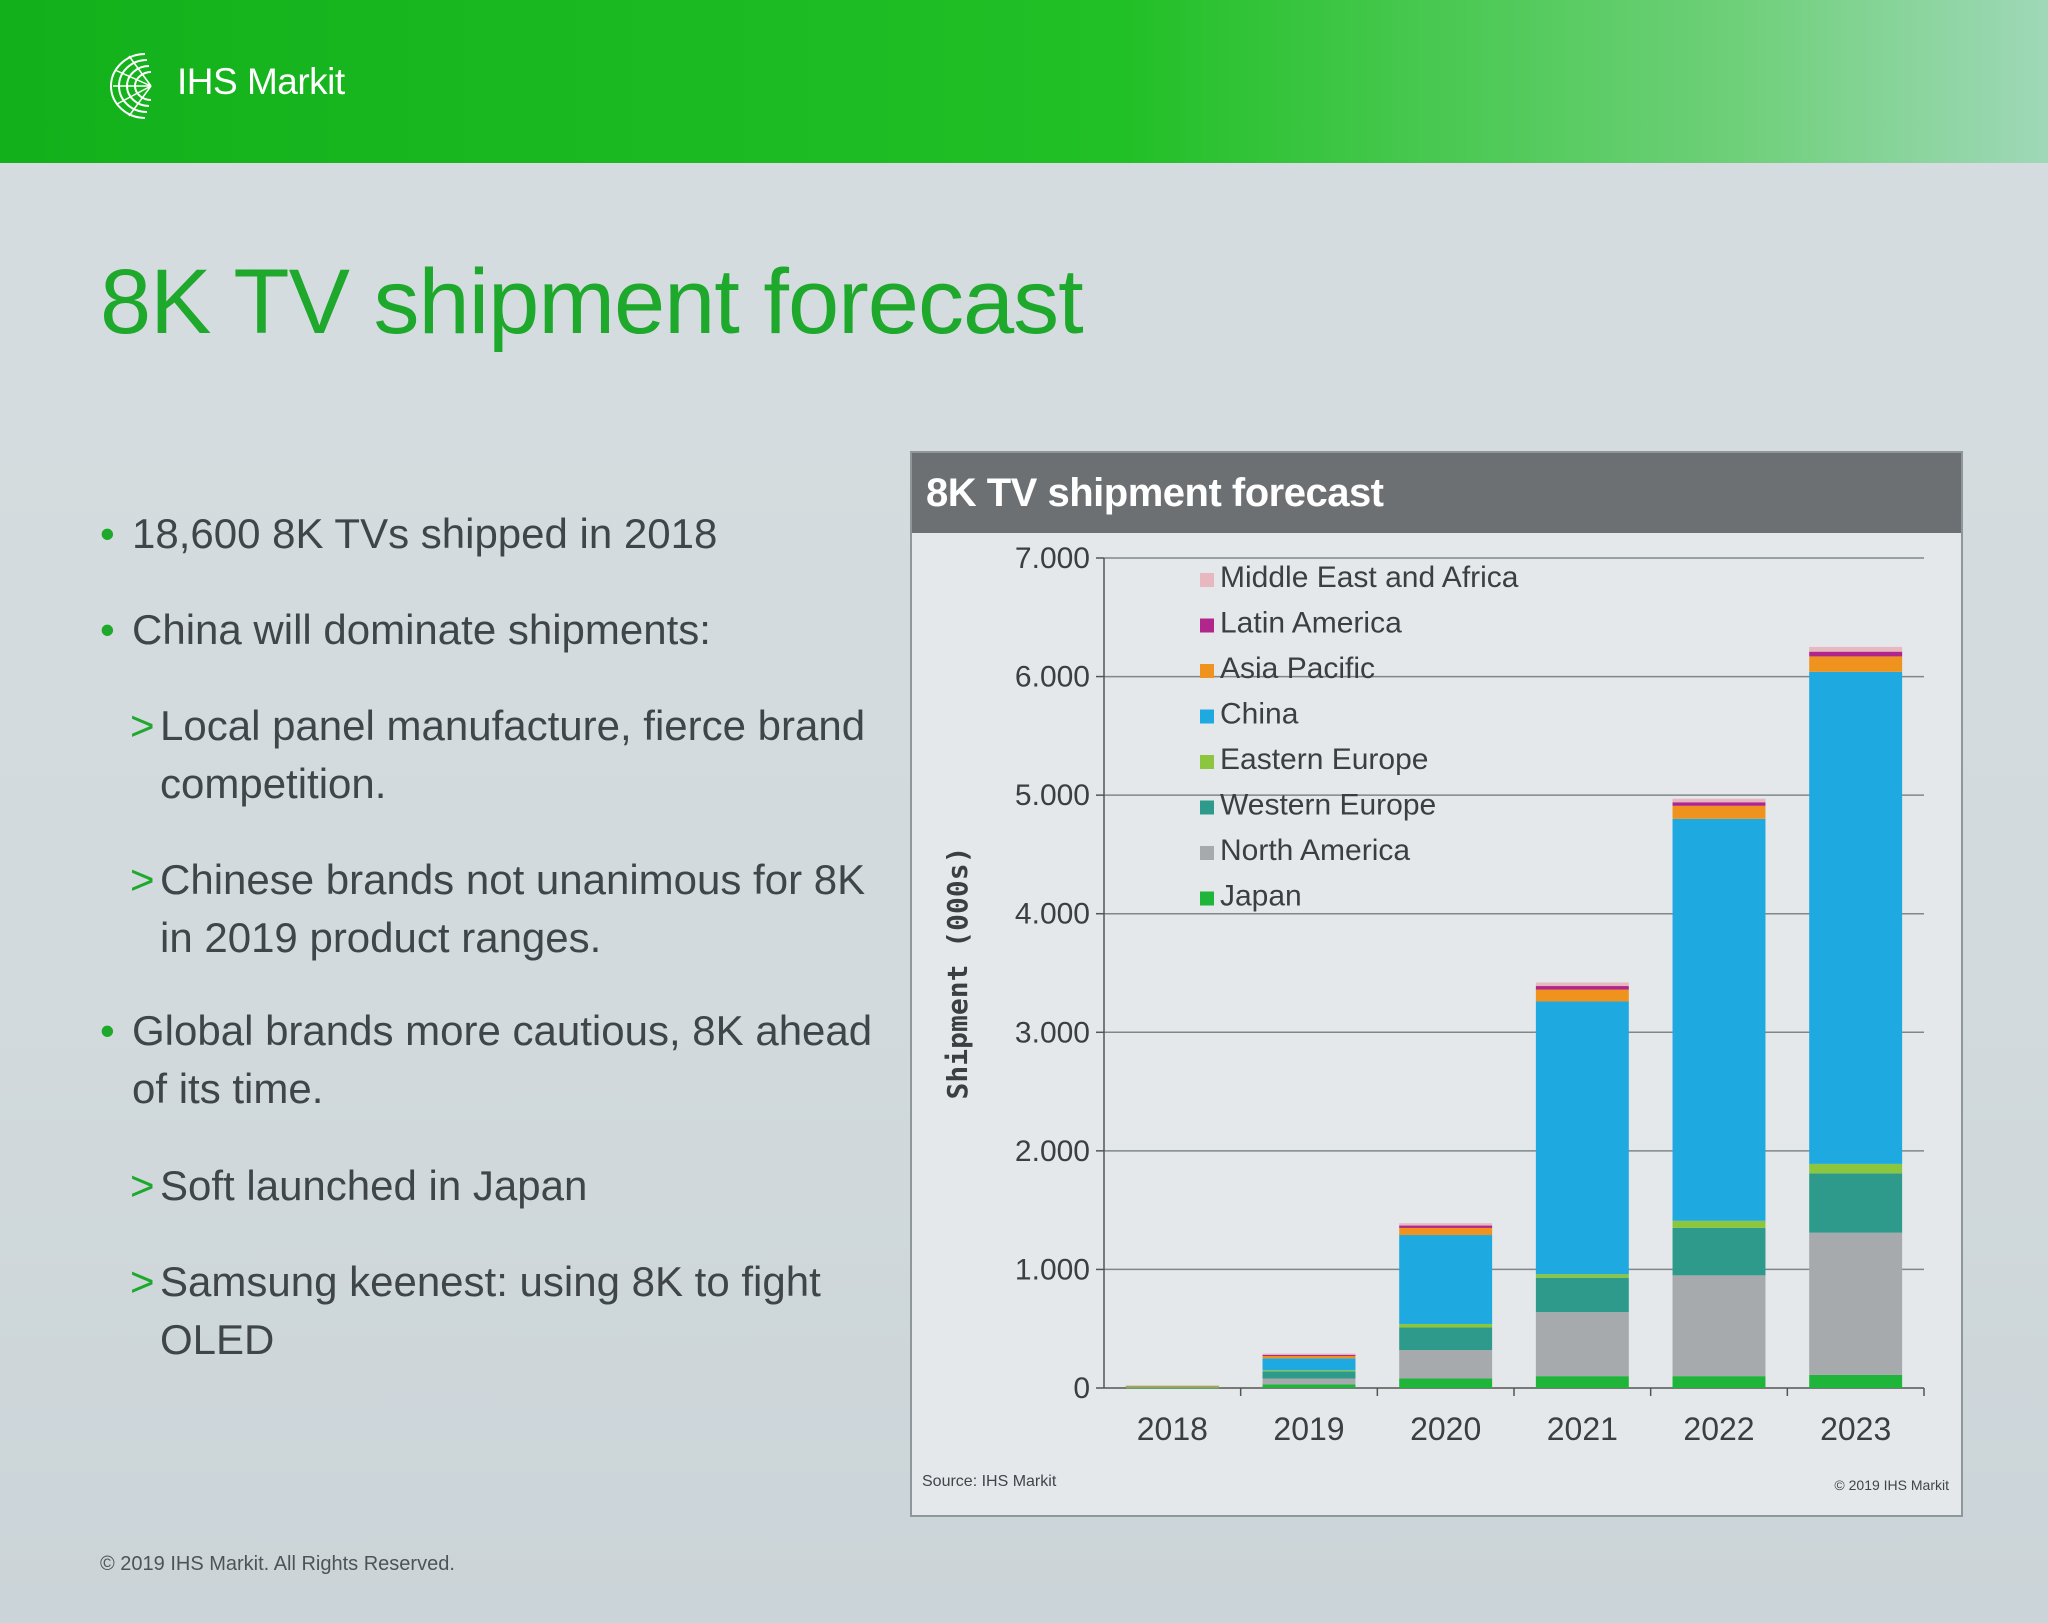 The width and height of the screenshot is (2048, 1623). What do you see at coordinates (490, 1186) in the screenshot?
I see `sub-bullet-item: > Soft launched in Japan` at bounding box center [490, 1186].